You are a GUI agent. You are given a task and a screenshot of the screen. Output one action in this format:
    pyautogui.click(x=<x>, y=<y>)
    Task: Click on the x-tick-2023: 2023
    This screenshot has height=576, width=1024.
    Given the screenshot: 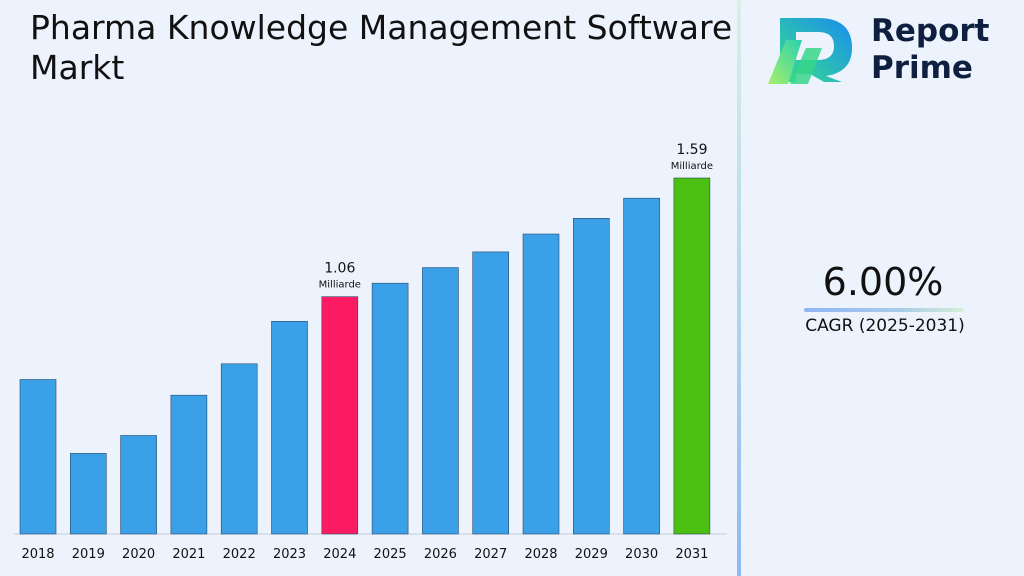 What is the action you would take?
    pyautogui.click(x=289, y=554)
    